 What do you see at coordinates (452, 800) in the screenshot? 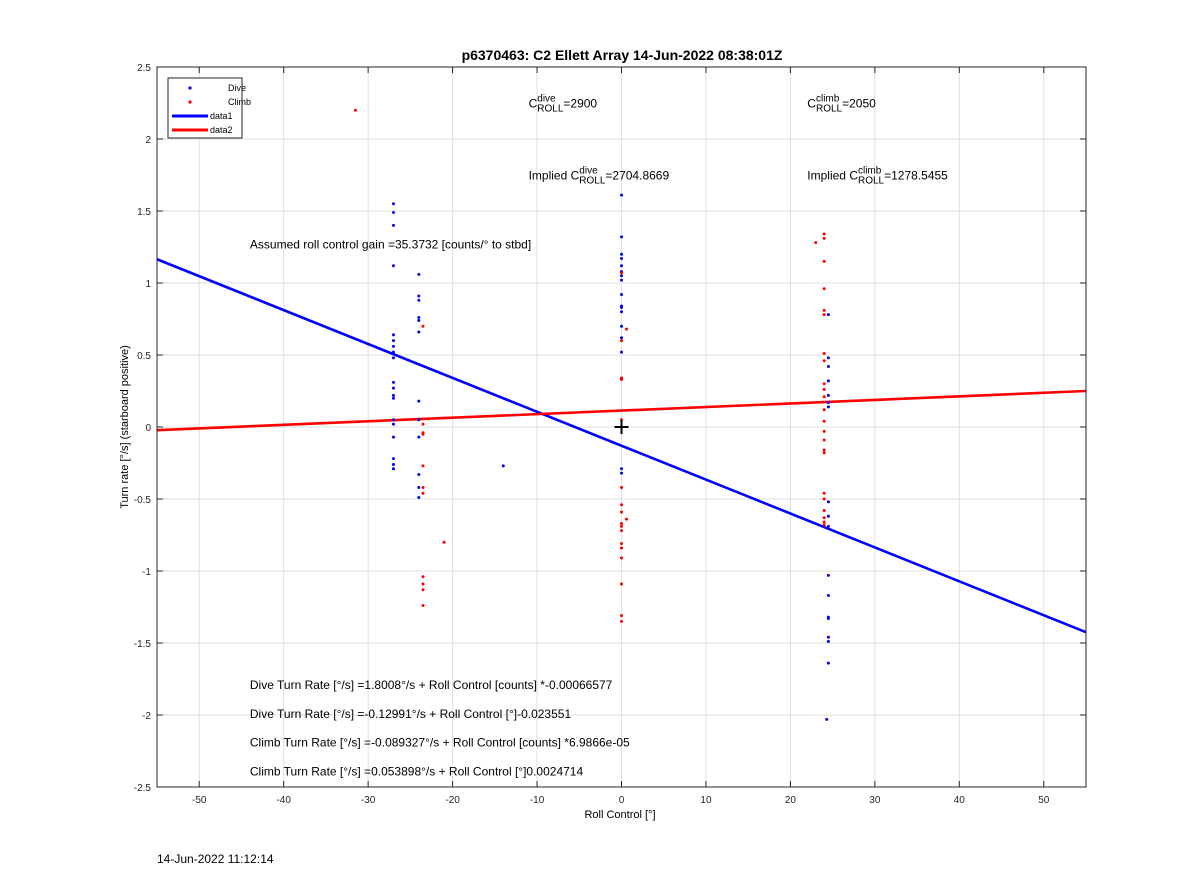
I see `x-tick-label: -20` at bounding box center [452, 800].